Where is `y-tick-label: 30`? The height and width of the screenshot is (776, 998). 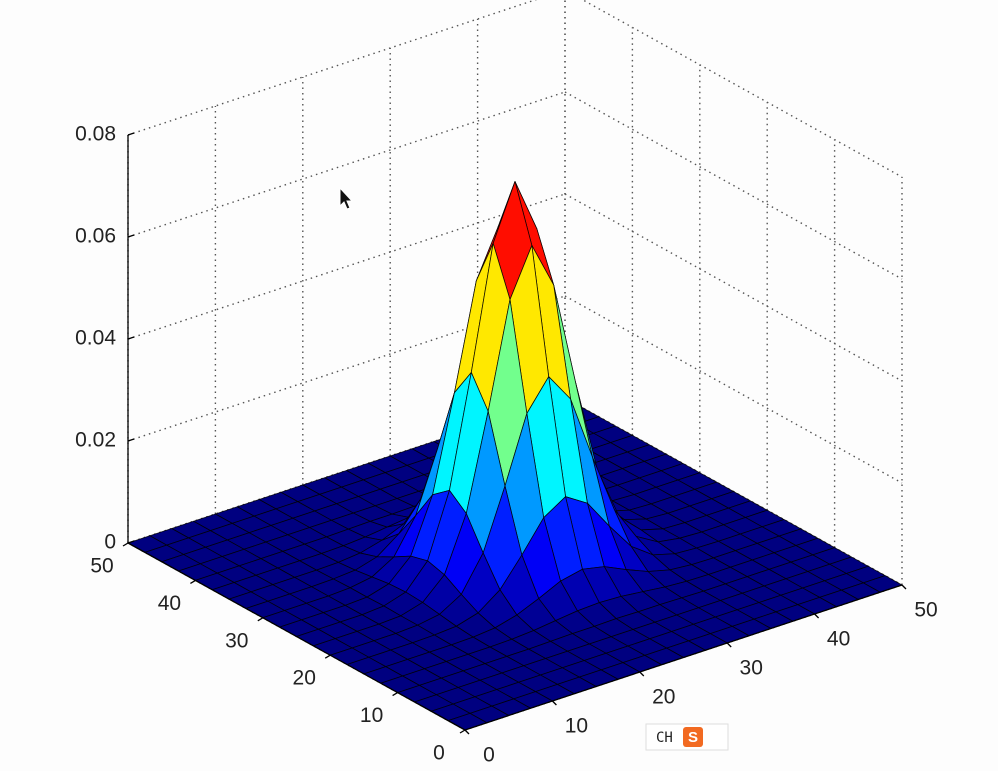 y-tick-label: 30 is located at coordinates (236, 640).